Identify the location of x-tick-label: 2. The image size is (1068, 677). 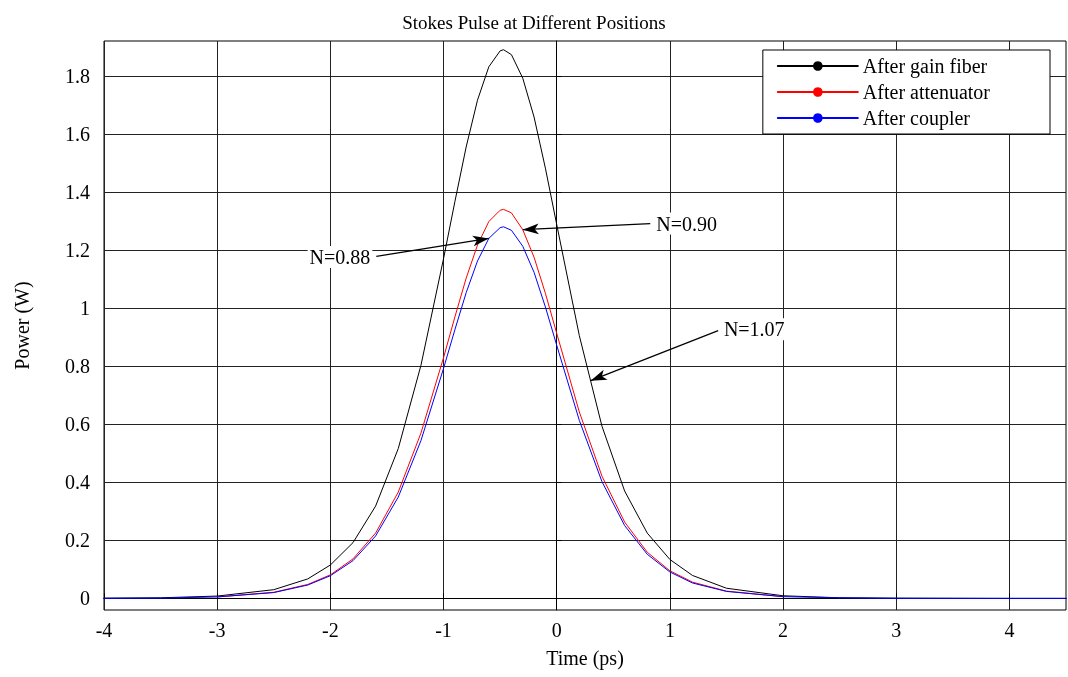
(783, 630).